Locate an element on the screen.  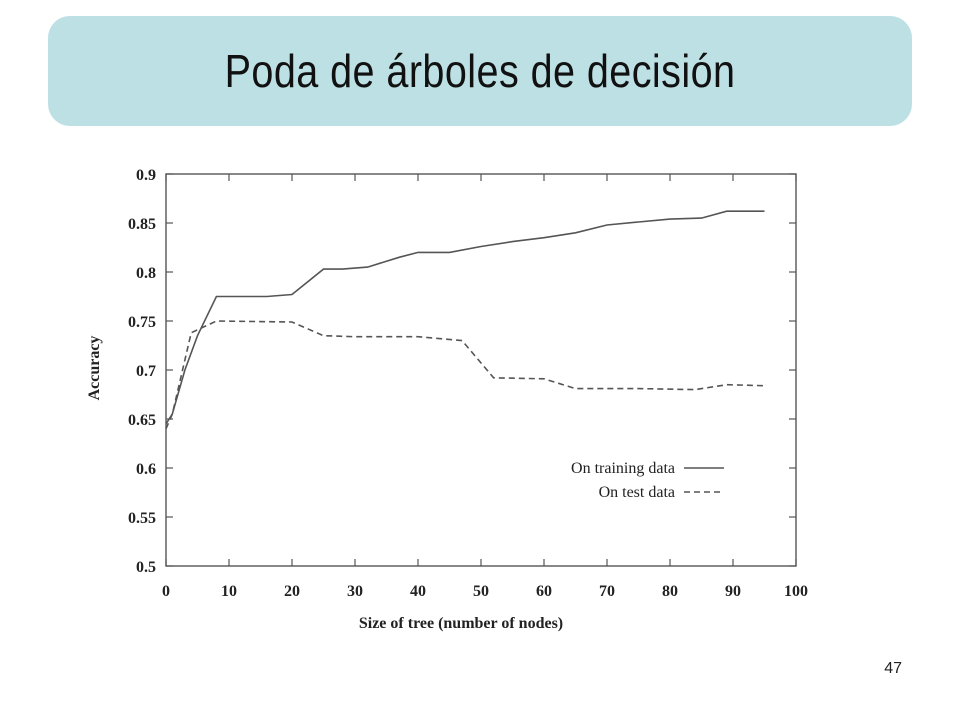
series-line-test is located at coordinates (465, 375).